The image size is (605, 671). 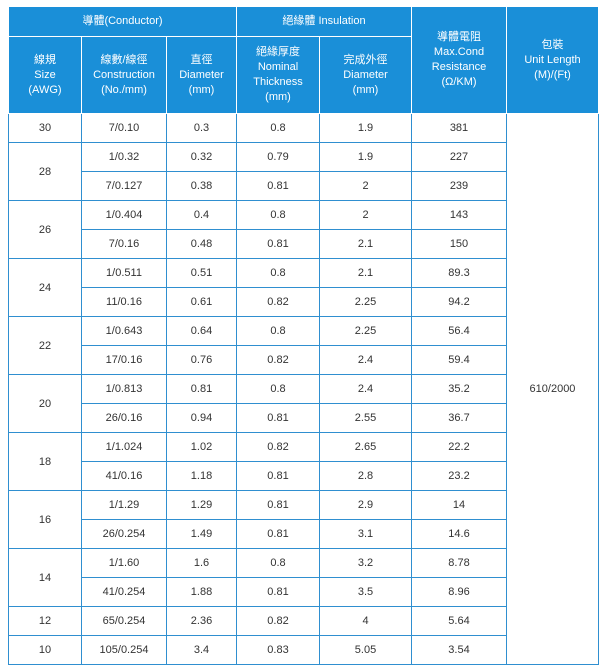 What do you see at coordinates (459, 37) in the screenshot?
I see `resistance-header-line: 導體電阻` at bounding box center [459, 37].